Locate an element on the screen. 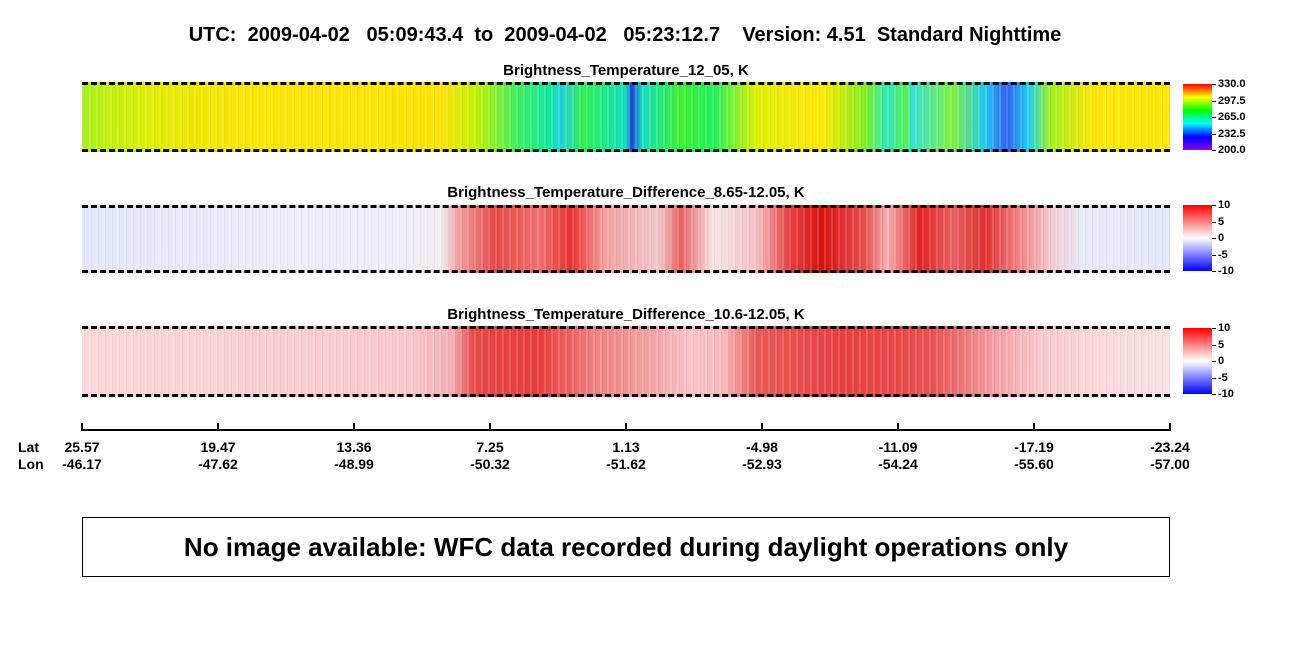 The width and height of the screenshot is (1300, 667). lat-tick-label: 13.36 is located at coordinates (354, 447).